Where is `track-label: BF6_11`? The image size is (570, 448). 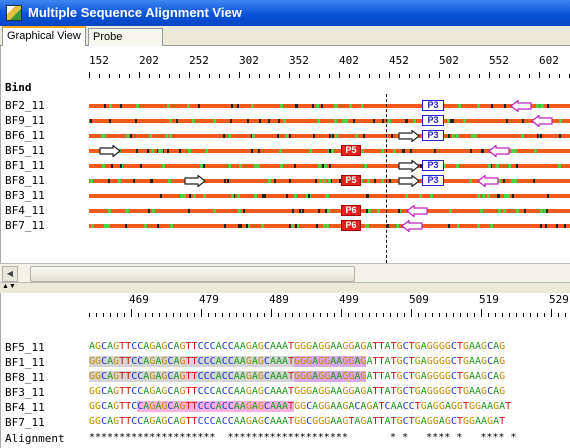 track-label: BF6_11 is located at coordinates (25, 135).